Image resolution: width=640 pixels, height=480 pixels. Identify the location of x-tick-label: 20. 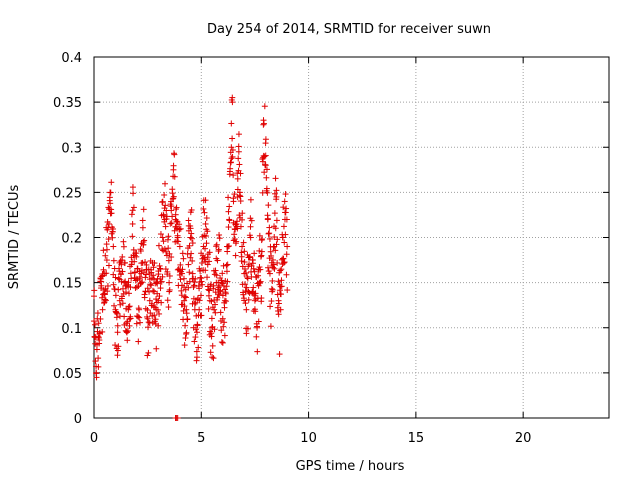
(523, 438).